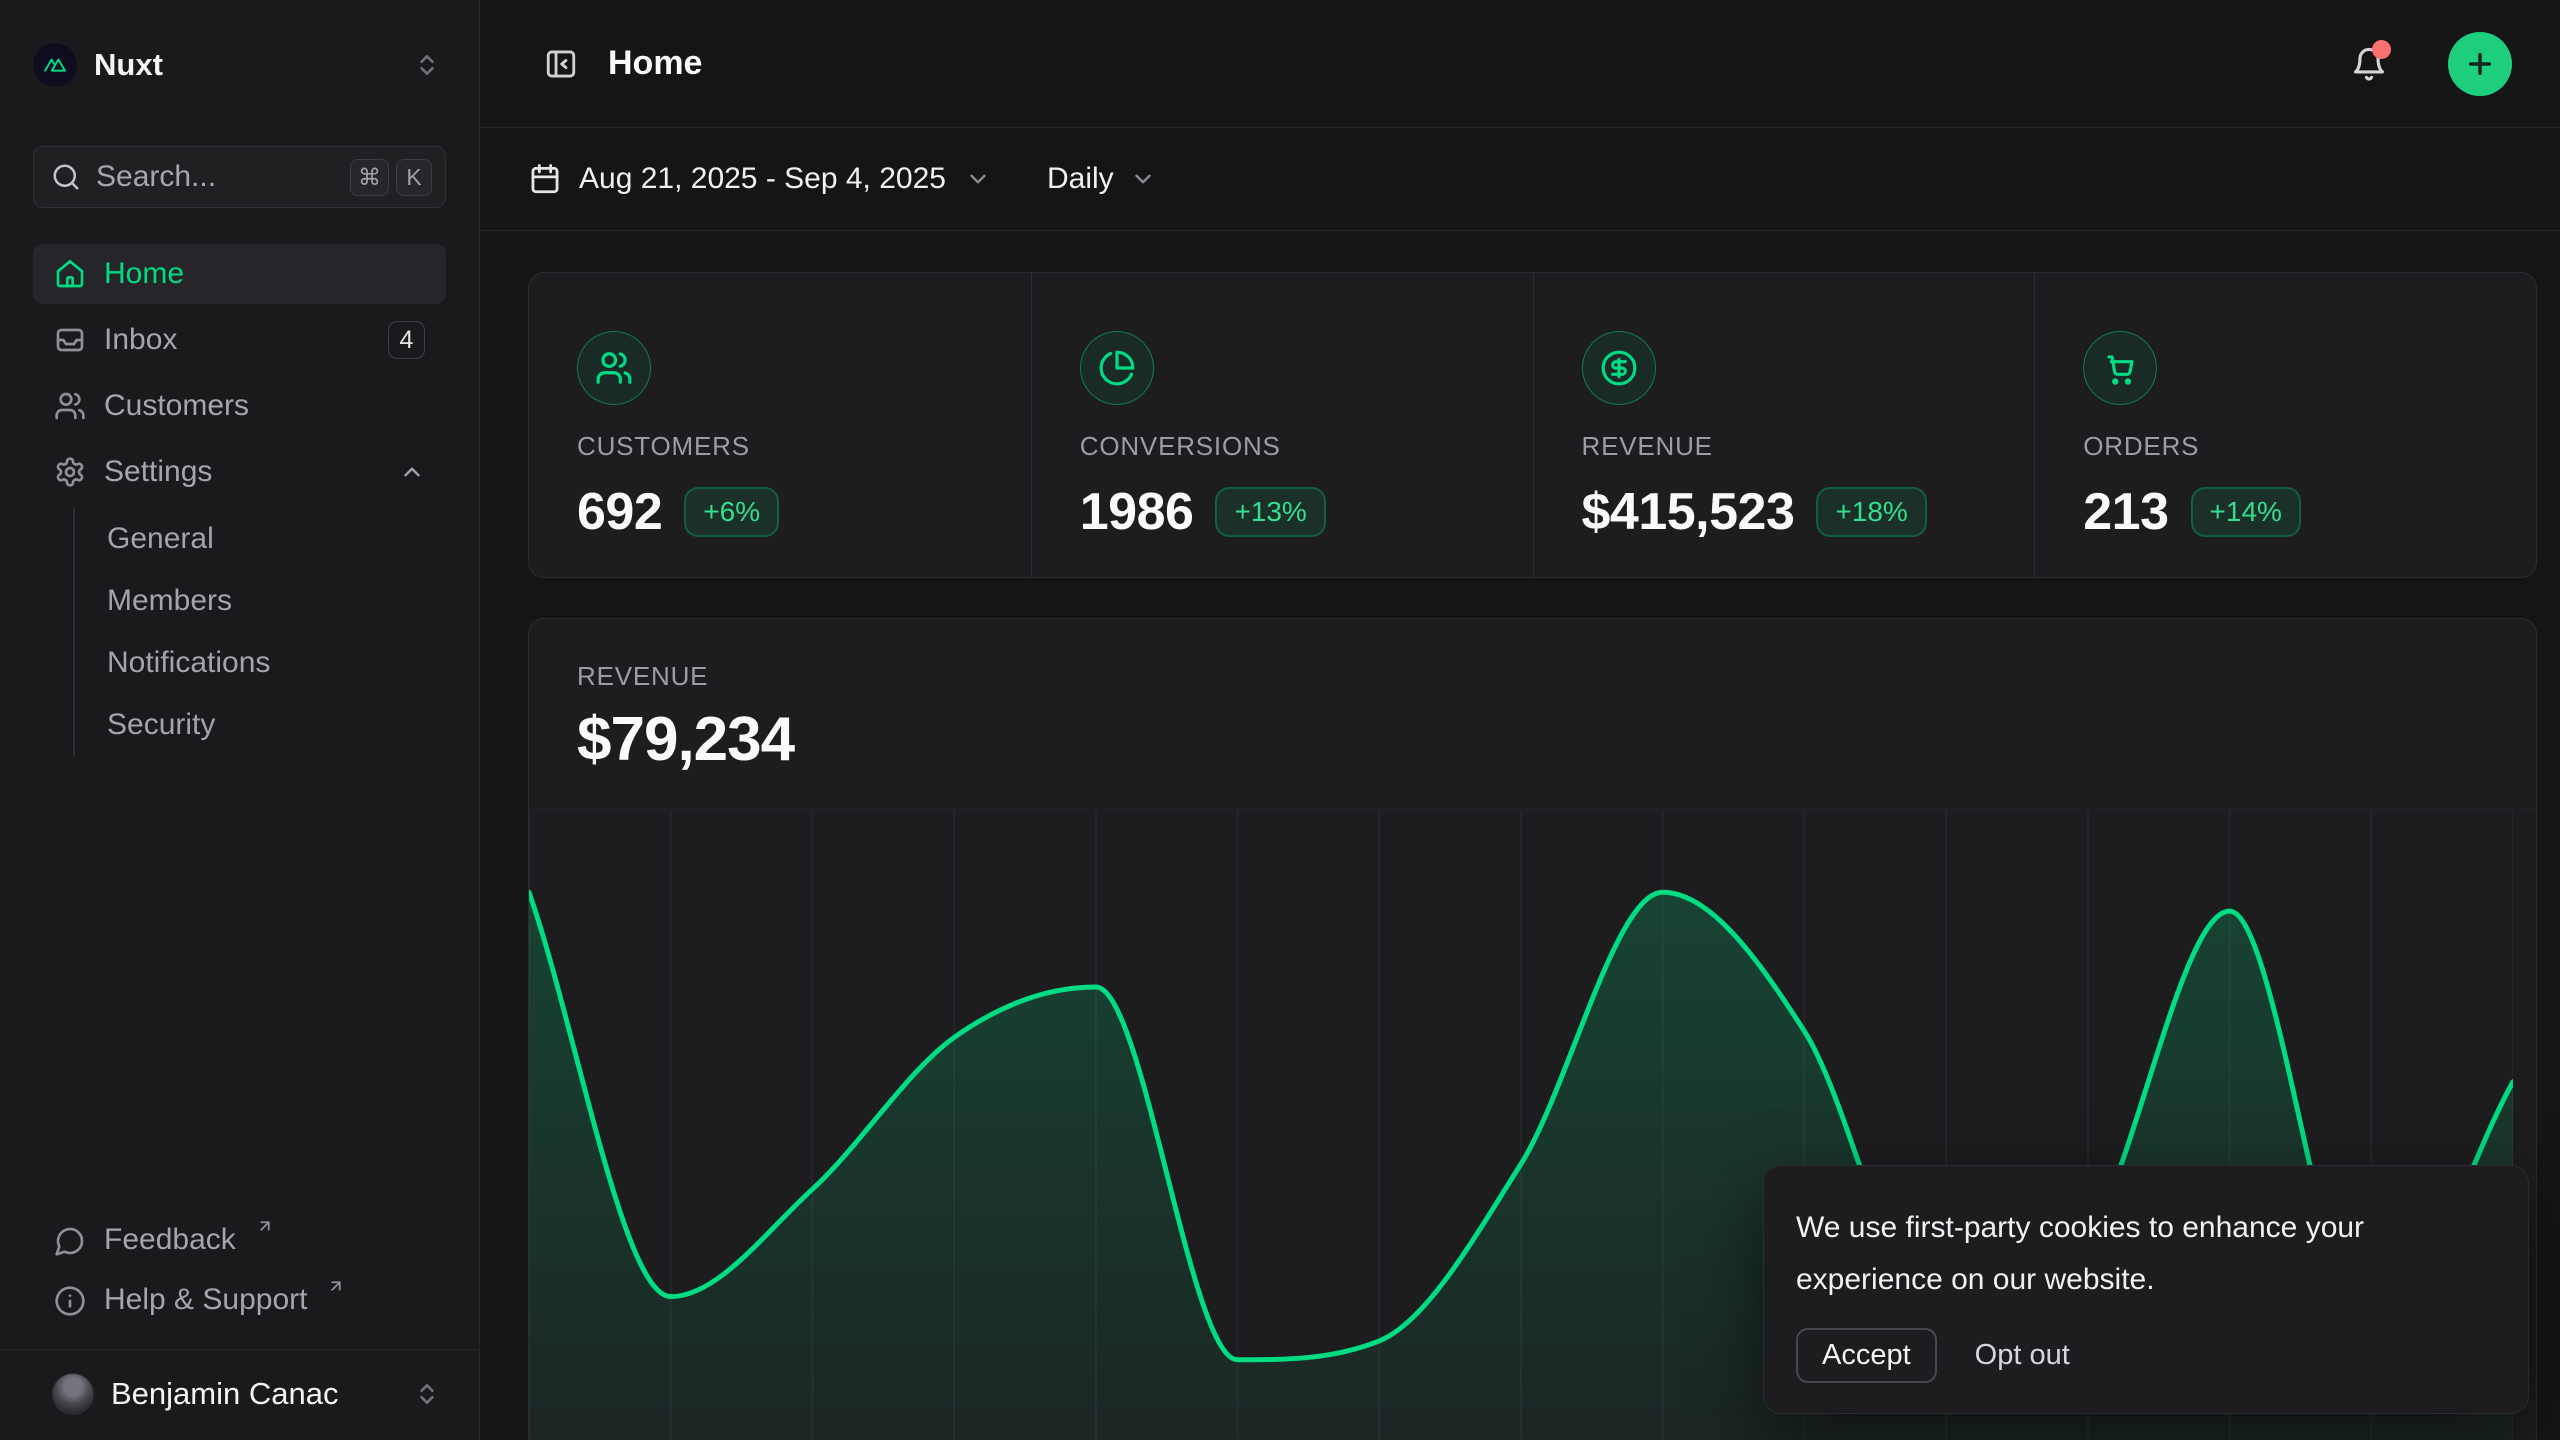  I want to click on kbd-k: K, so click(414, 177).